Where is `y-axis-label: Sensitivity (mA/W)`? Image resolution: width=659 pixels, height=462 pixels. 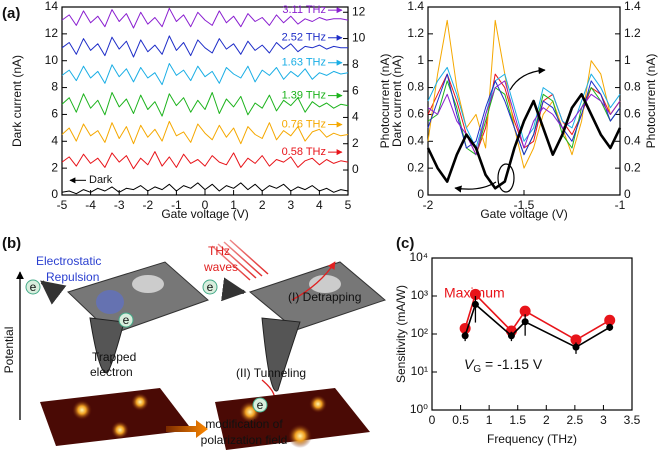
y-axis-label: Sensitivity (mA/W) is located at coordinates (401, 334).